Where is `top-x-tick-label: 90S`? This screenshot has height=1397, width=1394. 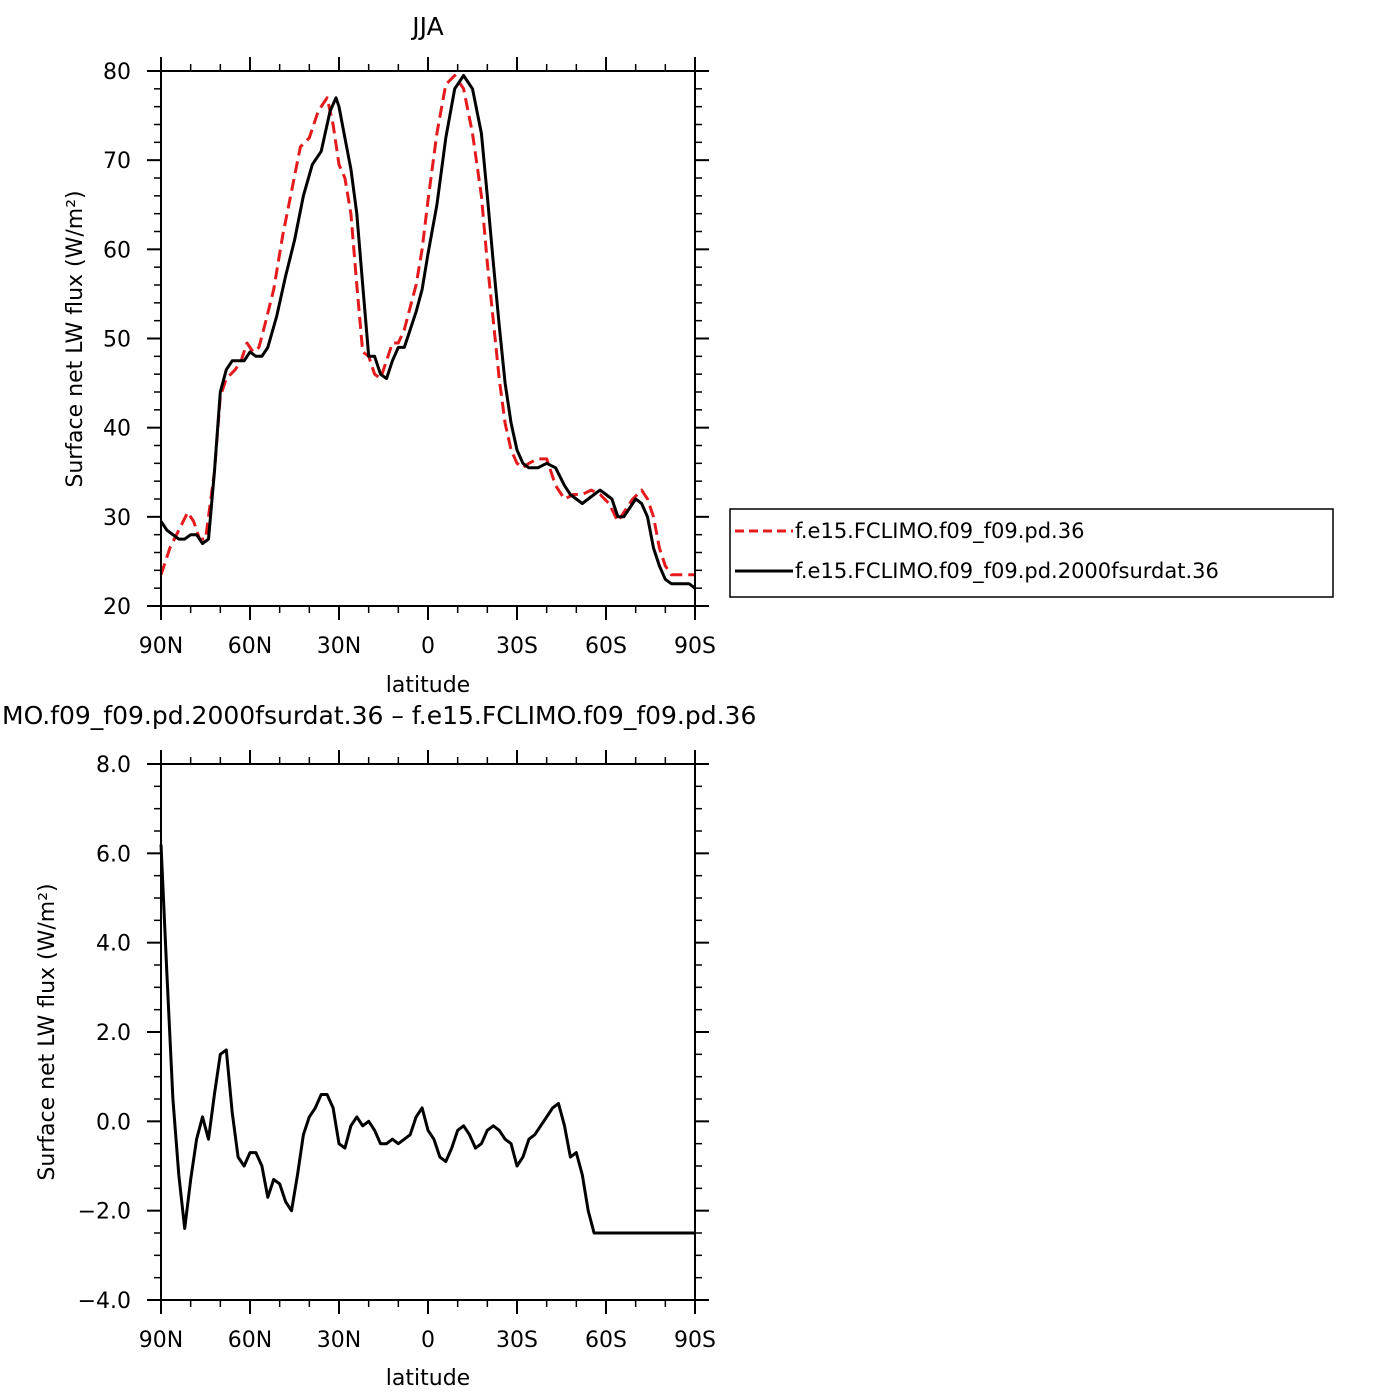
top-x-tick-label: 90S is located at coordinates (695, 646).